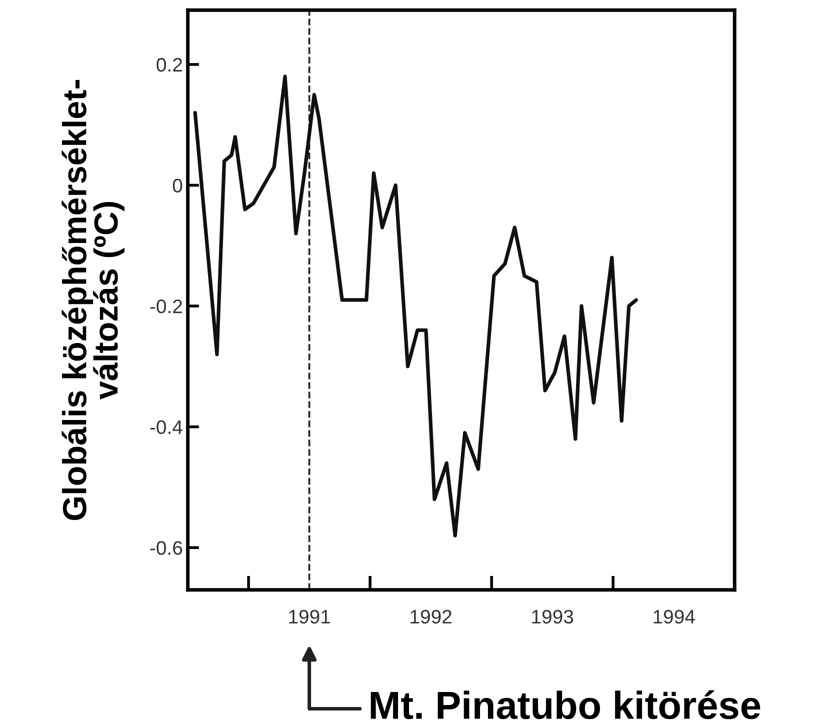 The width and height of the screenshot is (831, 722). I want to click on x-tick-label: 1993, so click(553, 617).